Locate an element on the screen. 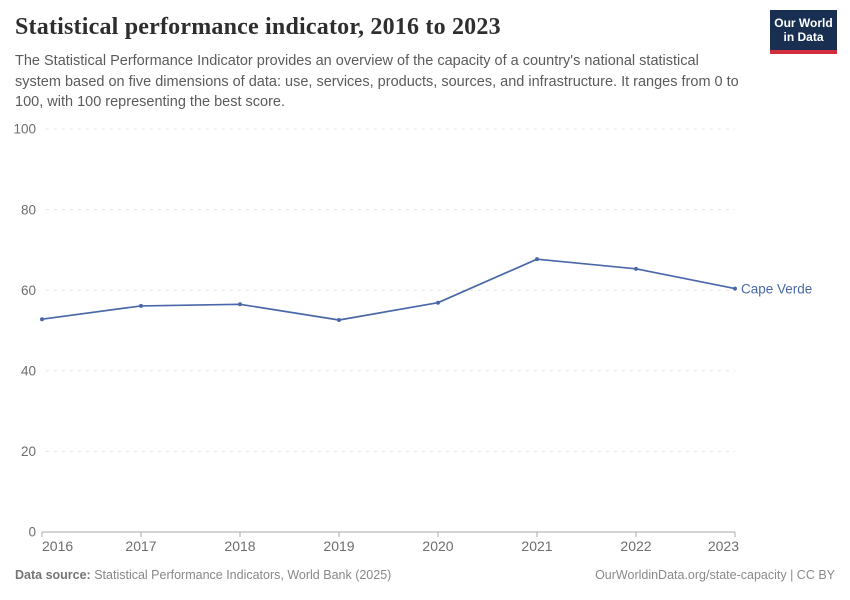  data-point-2022 is located at coordinates (636, 268).